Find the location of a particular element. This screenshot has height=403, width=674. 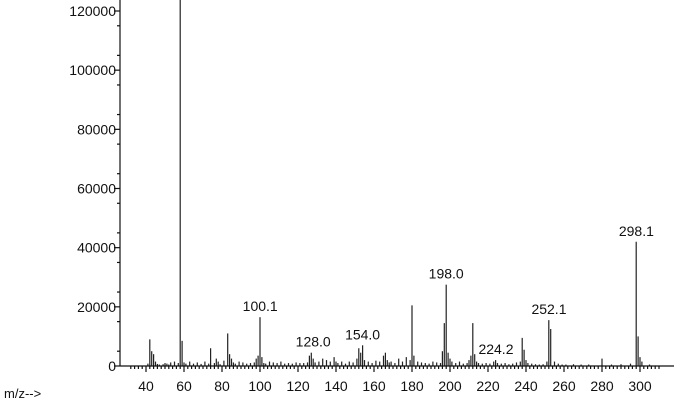

y-tick-label: 80000 is located at coordinates (96, 129).